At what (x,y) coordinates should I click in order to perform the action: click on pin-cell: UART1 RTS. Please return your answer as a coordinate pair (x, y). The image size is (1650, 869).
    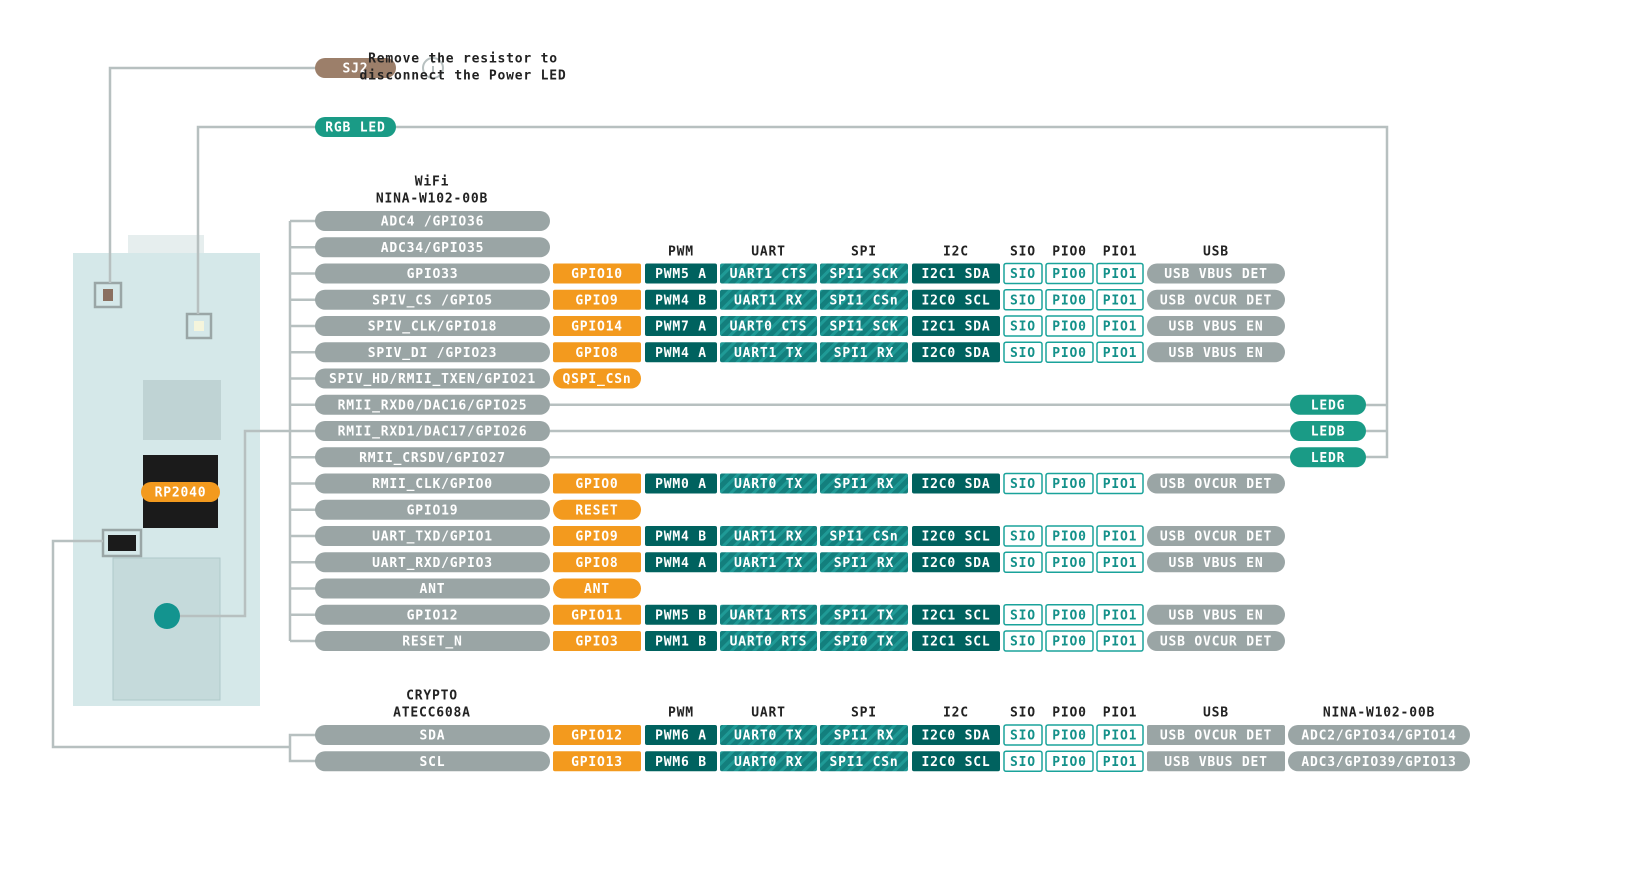
    Looking at the image, I should click on (769, 615).